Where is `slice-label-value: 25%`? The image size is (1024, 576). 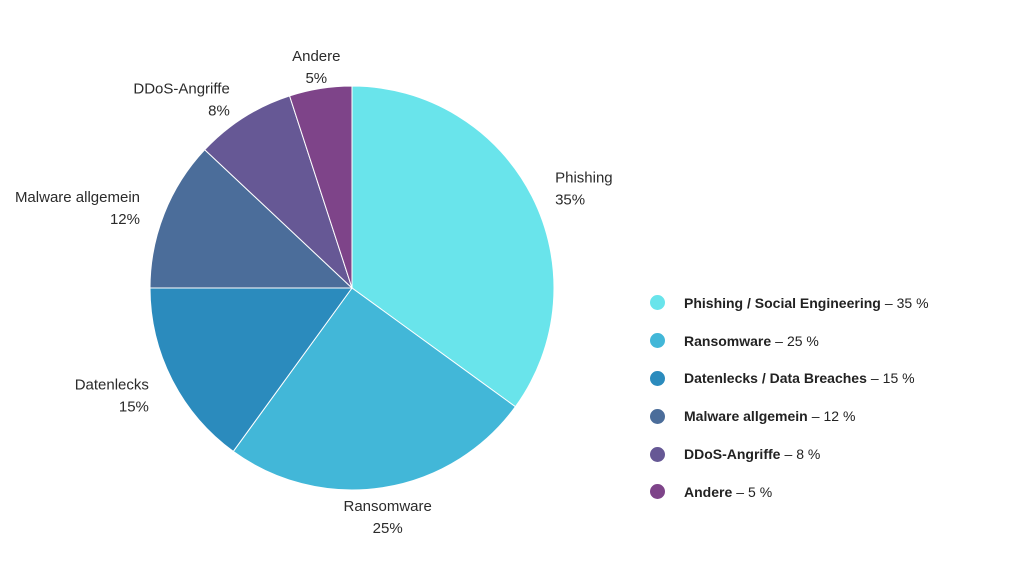
slice-label-value: 25% is located at coordinates (388, 528).